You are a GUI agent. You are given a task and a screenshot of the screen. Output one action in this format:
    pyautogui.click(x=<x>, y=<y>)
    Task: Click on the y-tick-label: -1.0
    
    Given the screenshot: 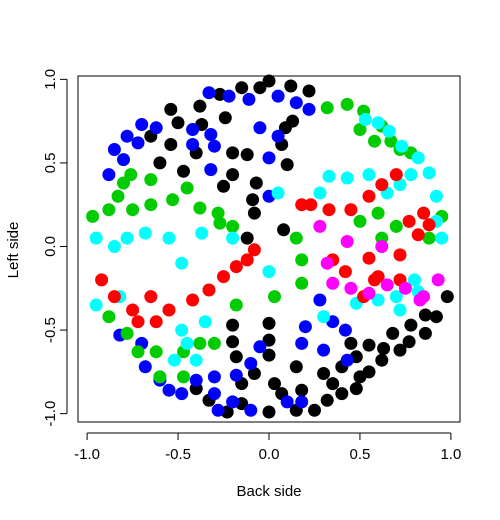 What is the action you would take?
    pyautogui.click(x=50, y=414)
    